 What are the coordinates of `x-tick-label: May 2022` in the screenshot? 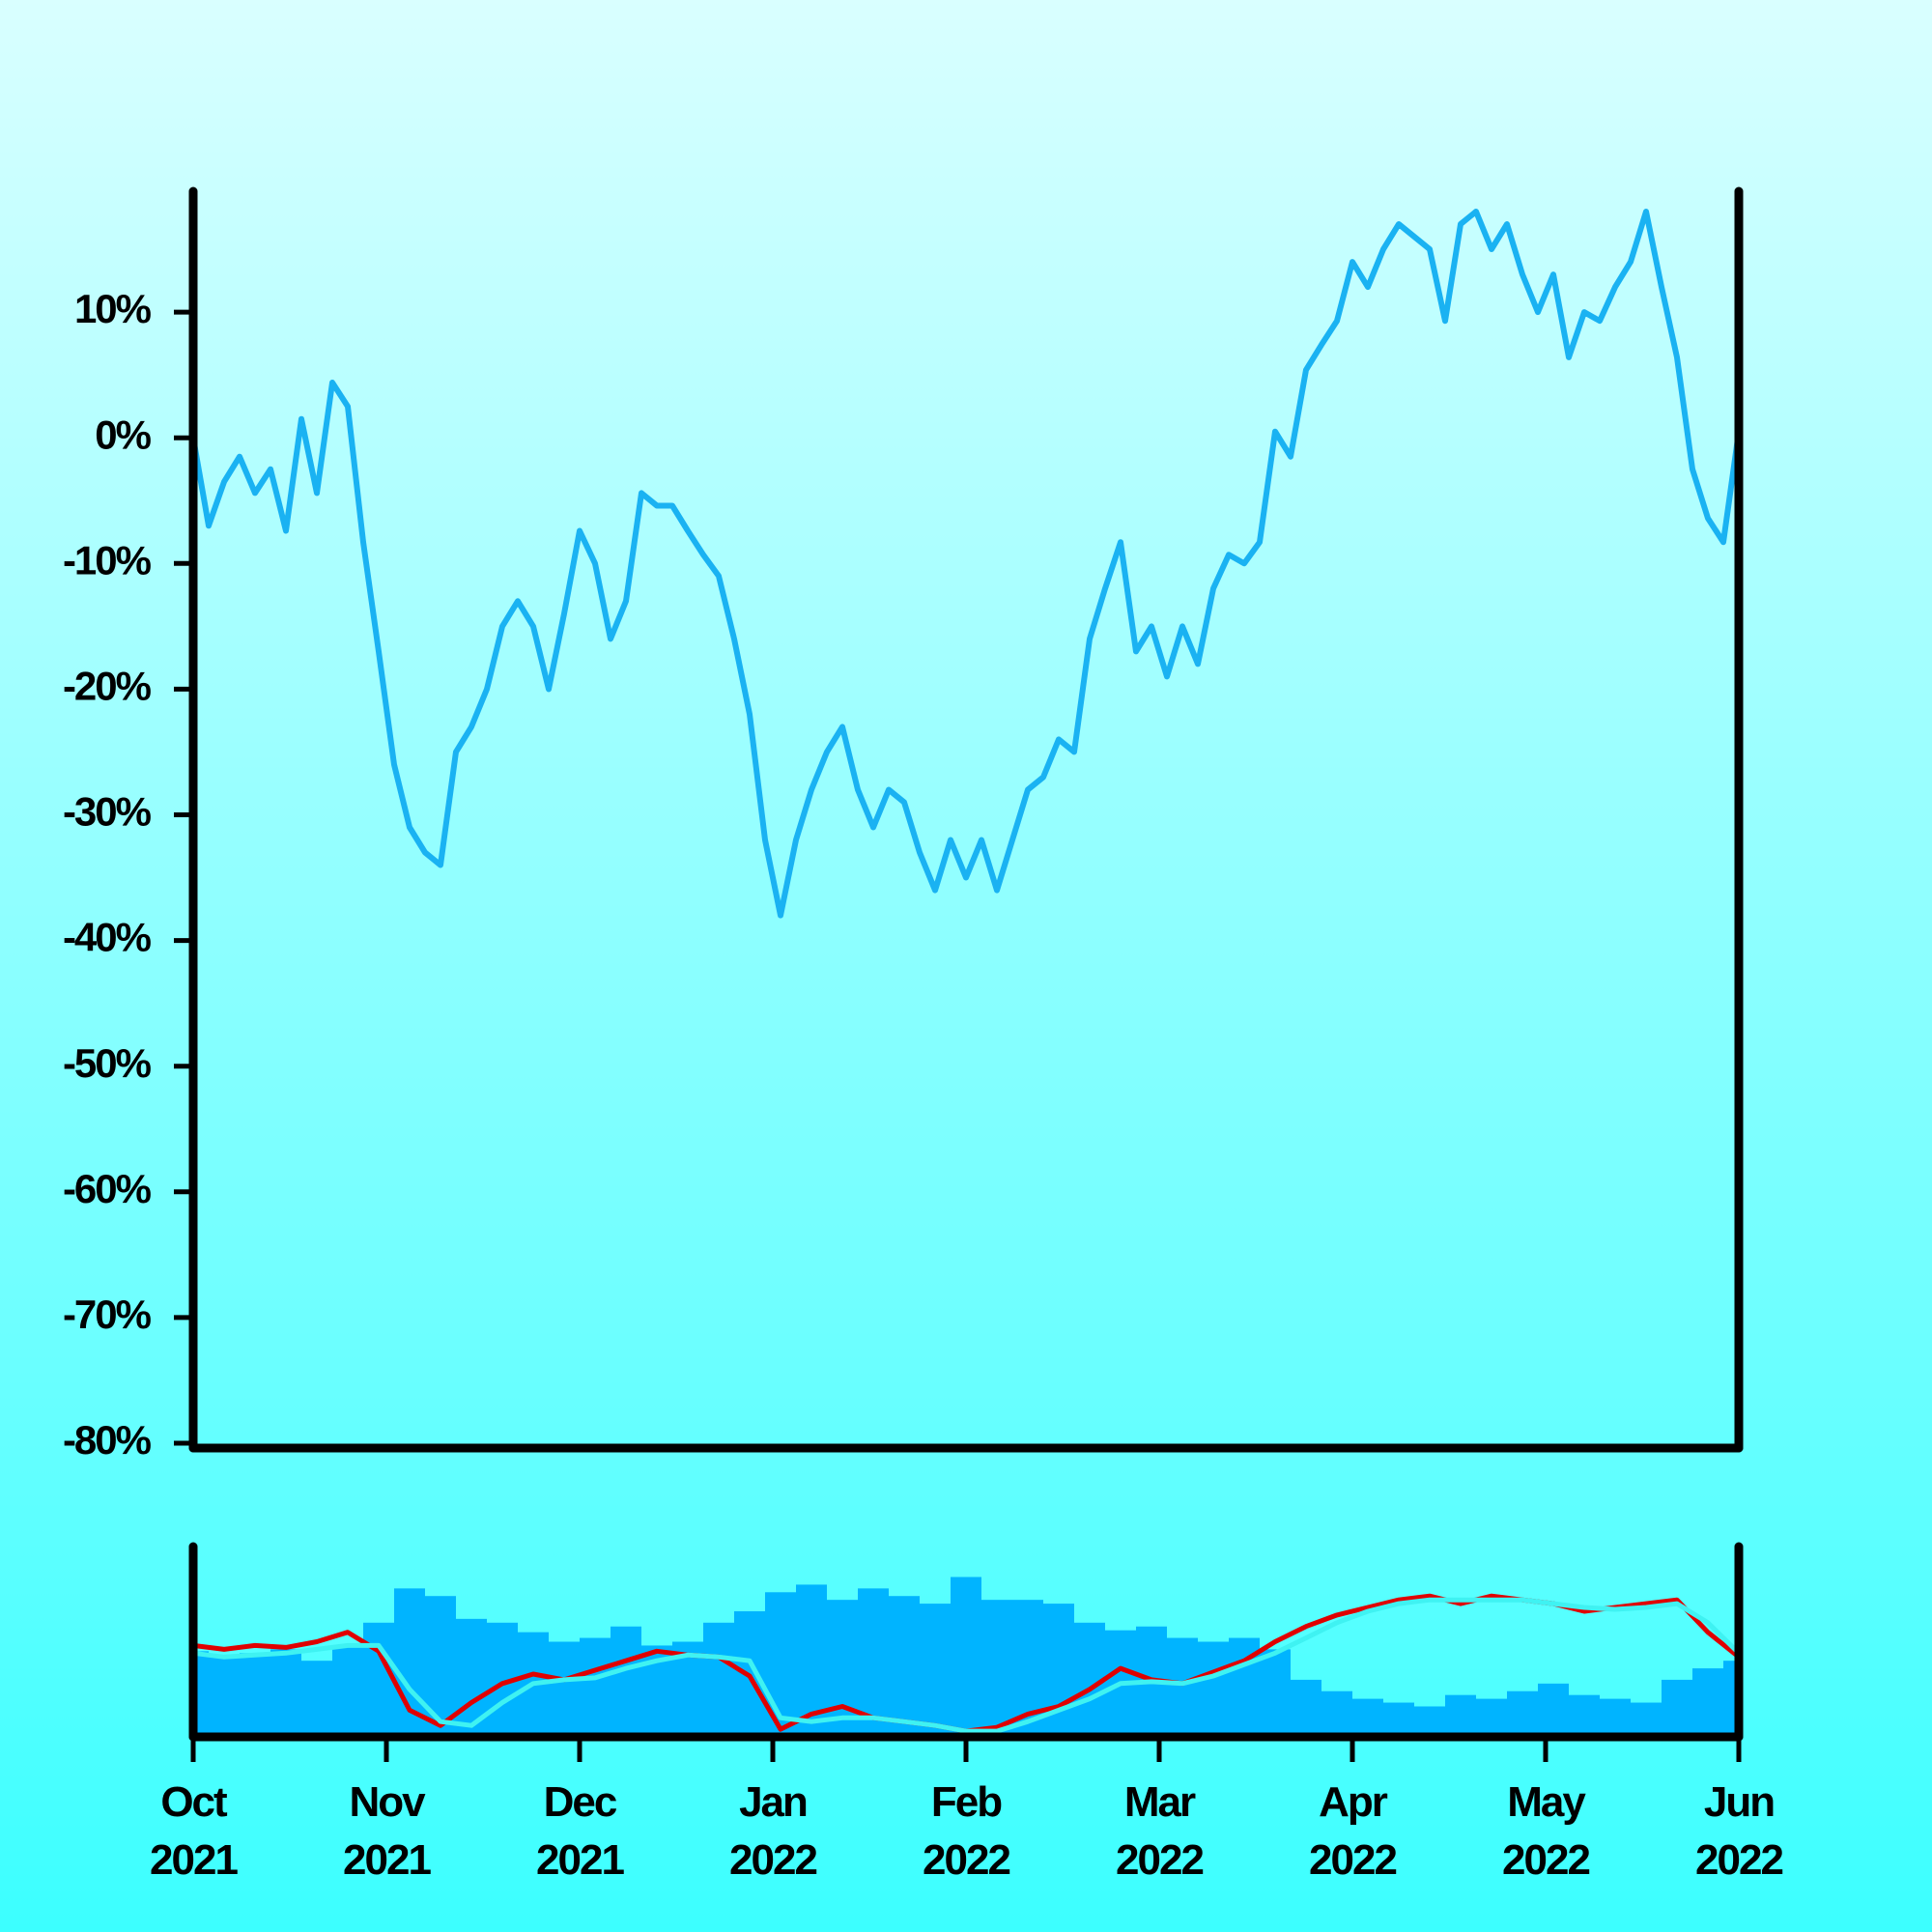 It's located at (1546, 1831).